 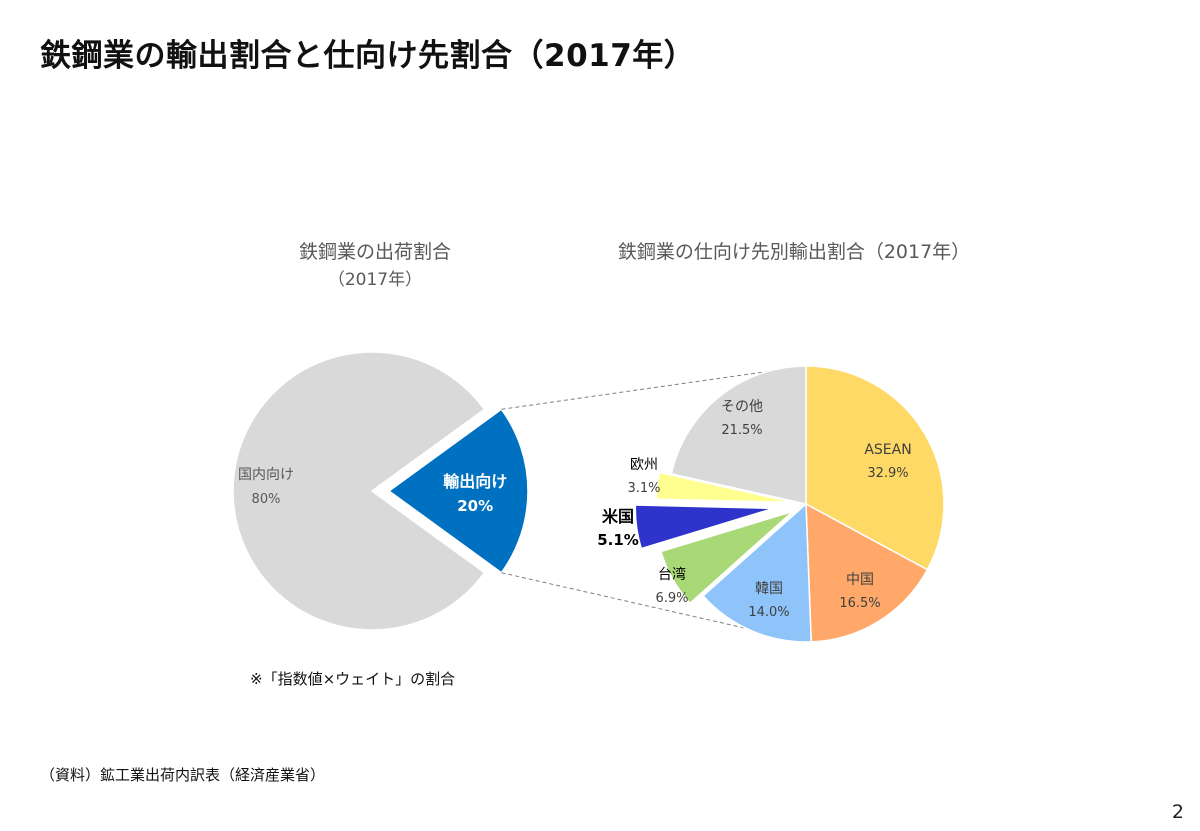 I want to click on left-pie-slice-export, so click(x=458, y=491).